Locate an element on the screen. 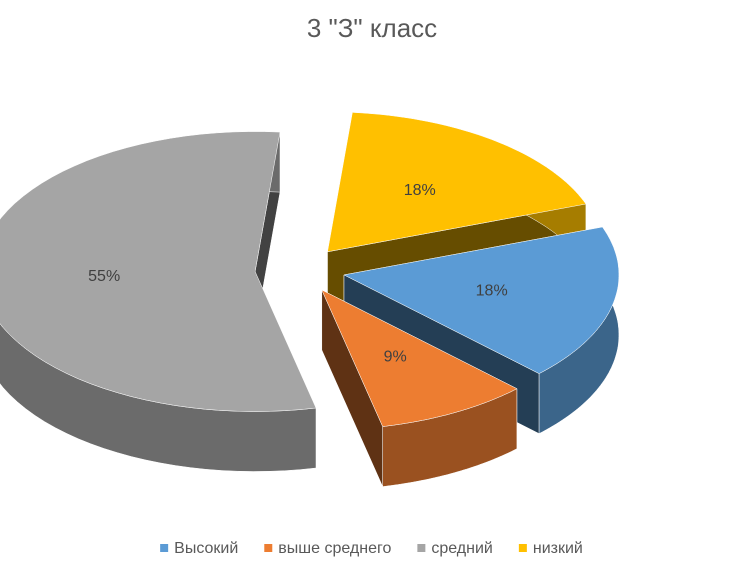 This screenshot has width=743, height=569. slice: 9% is located at coordinates (419, 388).